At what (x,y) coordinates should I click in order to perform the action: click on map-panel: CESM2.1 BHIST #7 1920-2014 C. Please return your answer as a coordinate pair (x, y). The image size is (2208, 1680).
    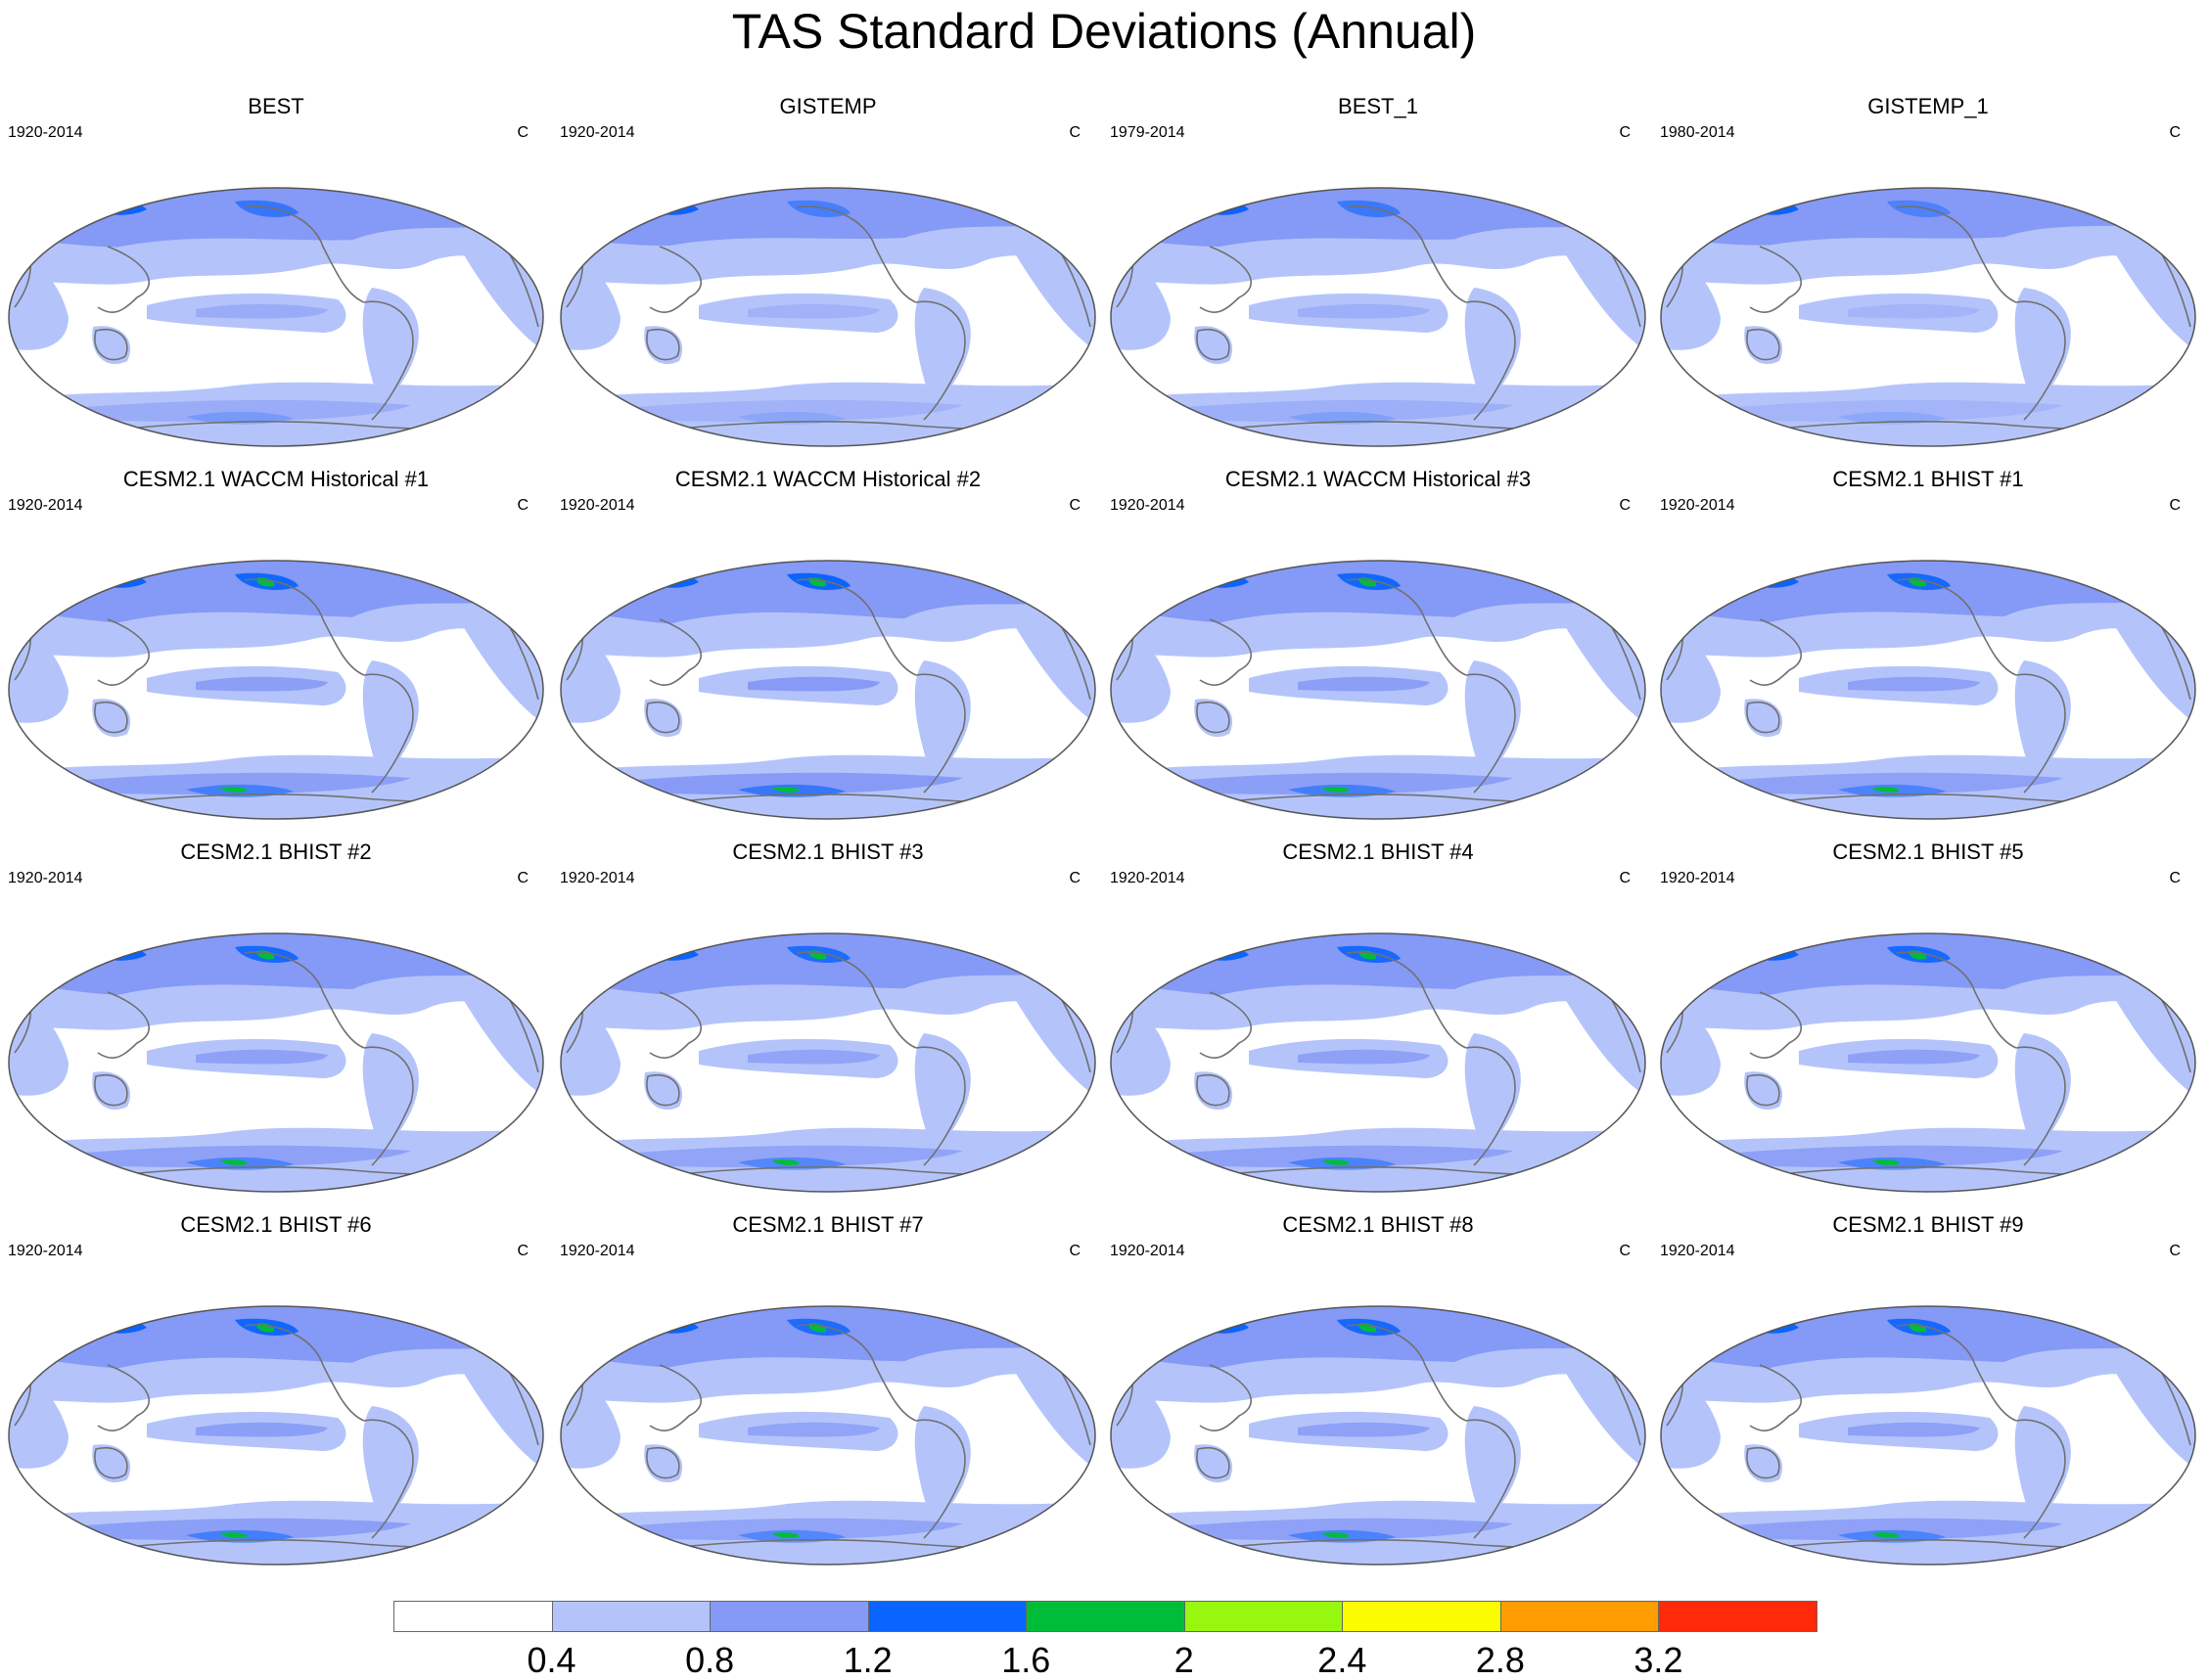
    Looking at the image, I should click on (828, 1394).